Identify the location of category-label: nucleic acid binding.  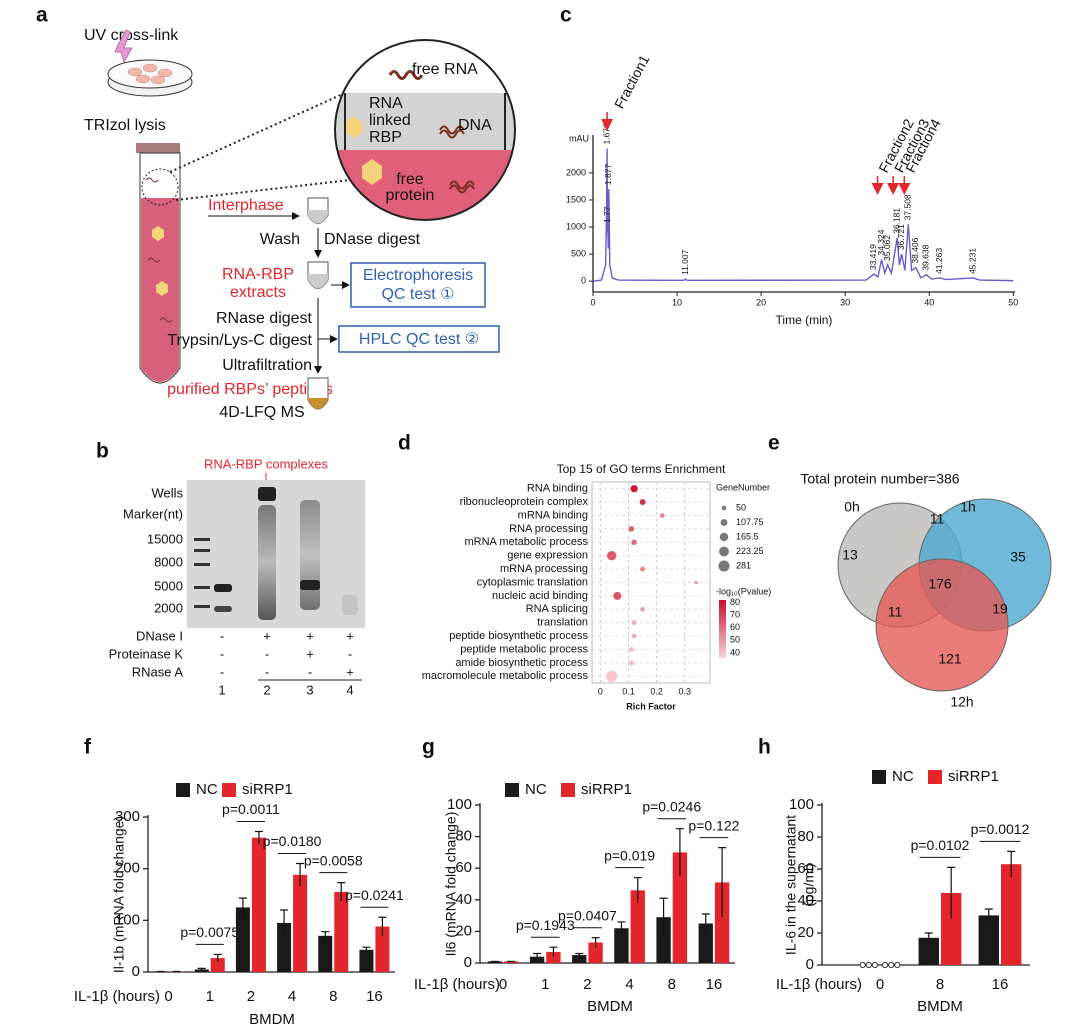
(540, 596).